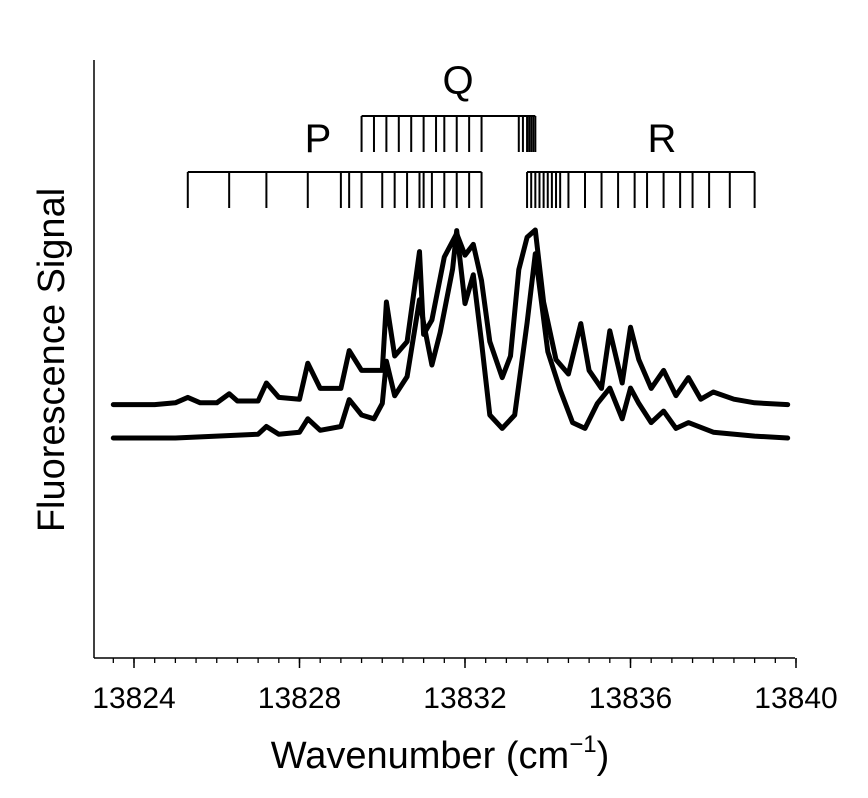 This screenshot has width=868, height=798. Describe the element at coordinates (420, 756) in the screenshot. I see `x-axis-label-main: Wavenumber (cm` at that location.